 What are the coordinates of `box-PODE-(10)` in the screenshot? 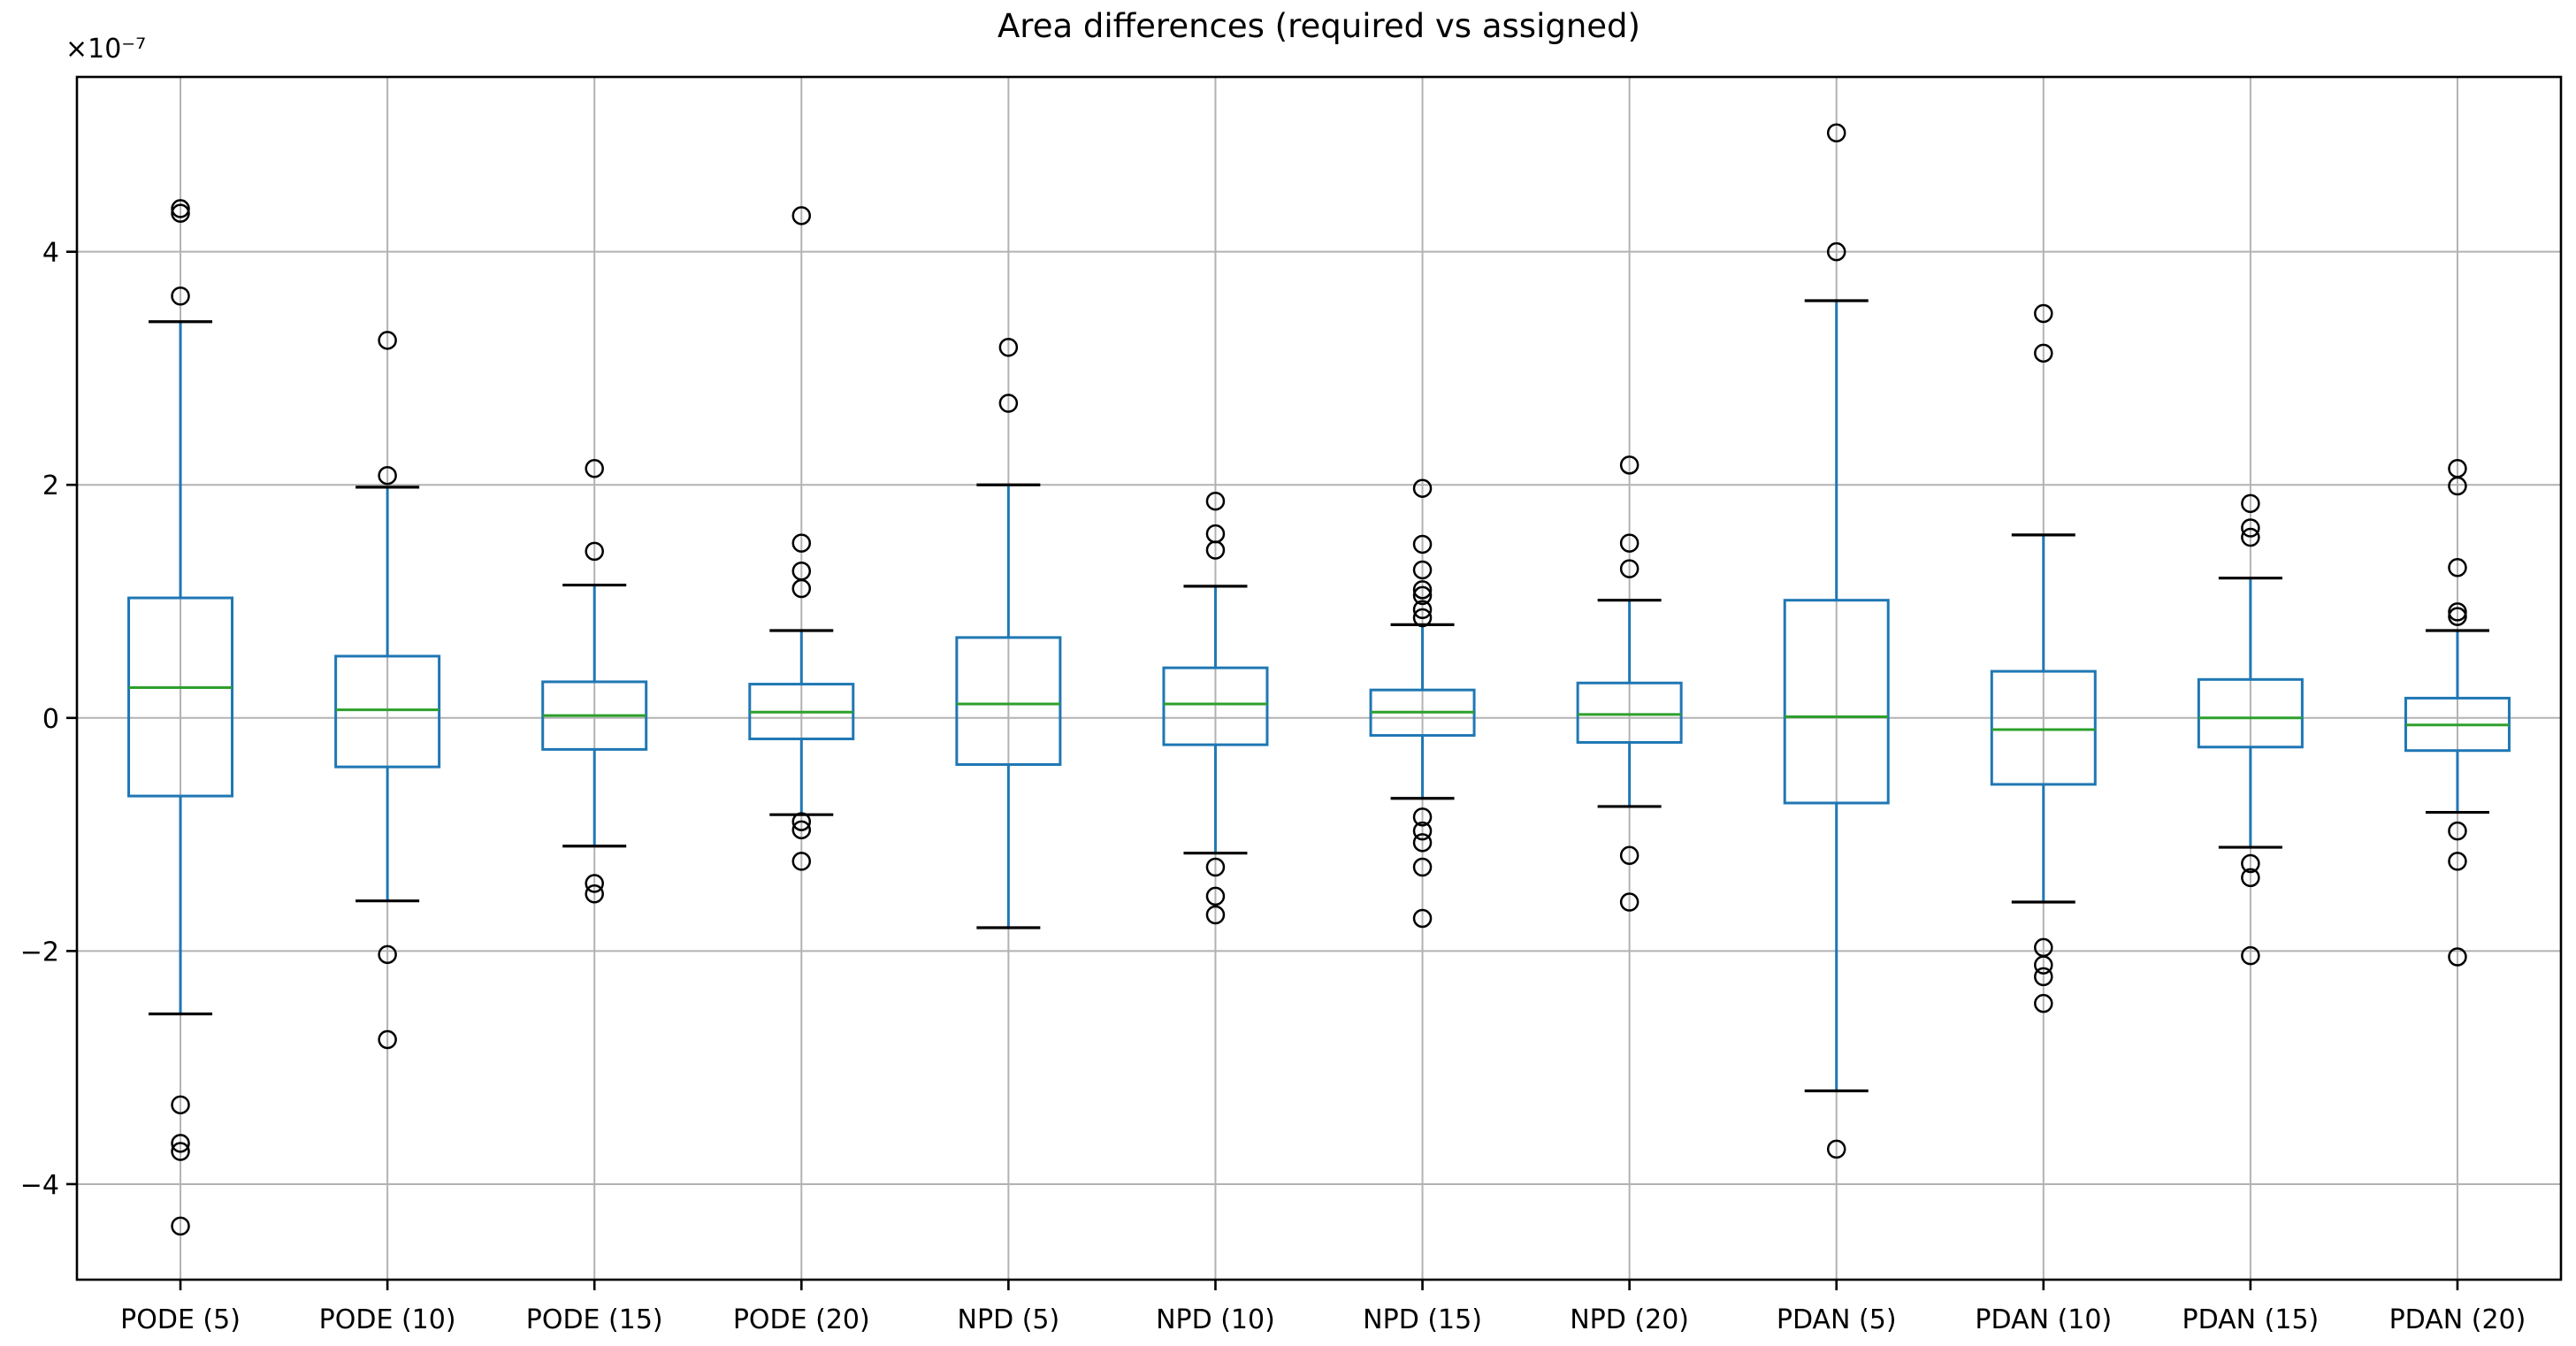 It's located at (387, 690).